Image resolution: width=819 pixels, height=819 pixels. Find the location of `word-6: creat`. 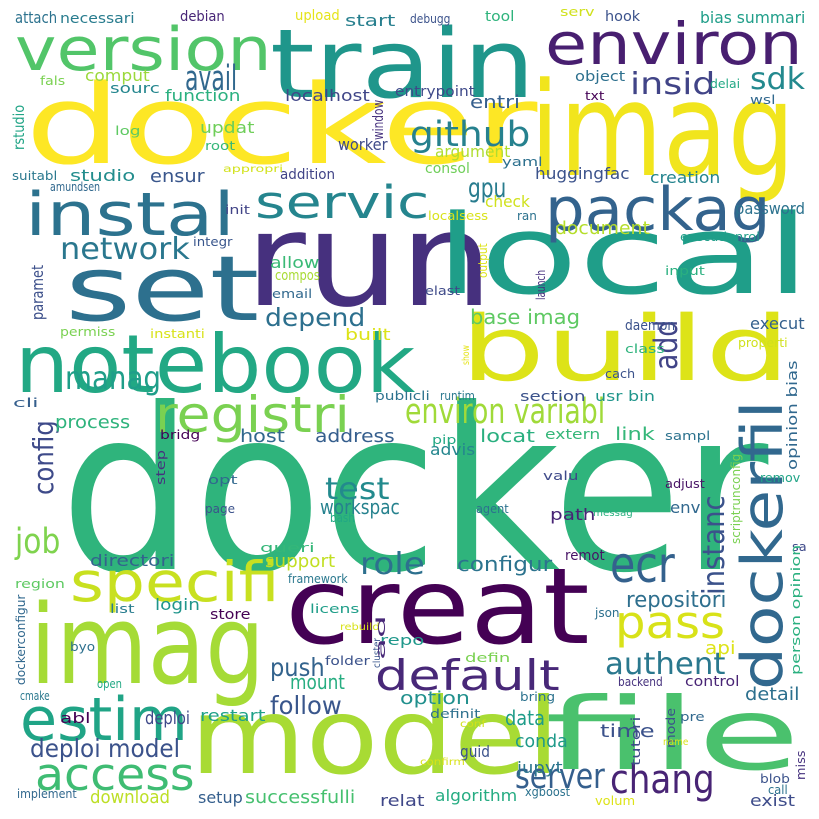

word-6: creat is located at coordinates (437, 607).